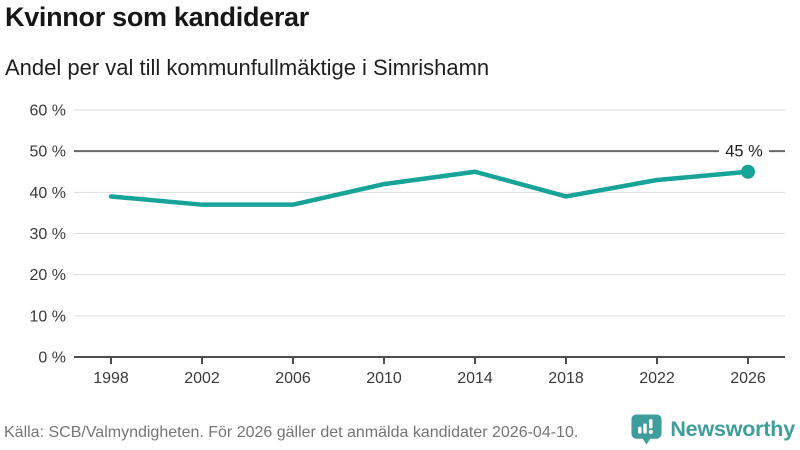 Image resolution: width=800 pixels, height=450 pixels. I want to click on chart-title: Kvinnor som kandiderar, so click(157, 17).